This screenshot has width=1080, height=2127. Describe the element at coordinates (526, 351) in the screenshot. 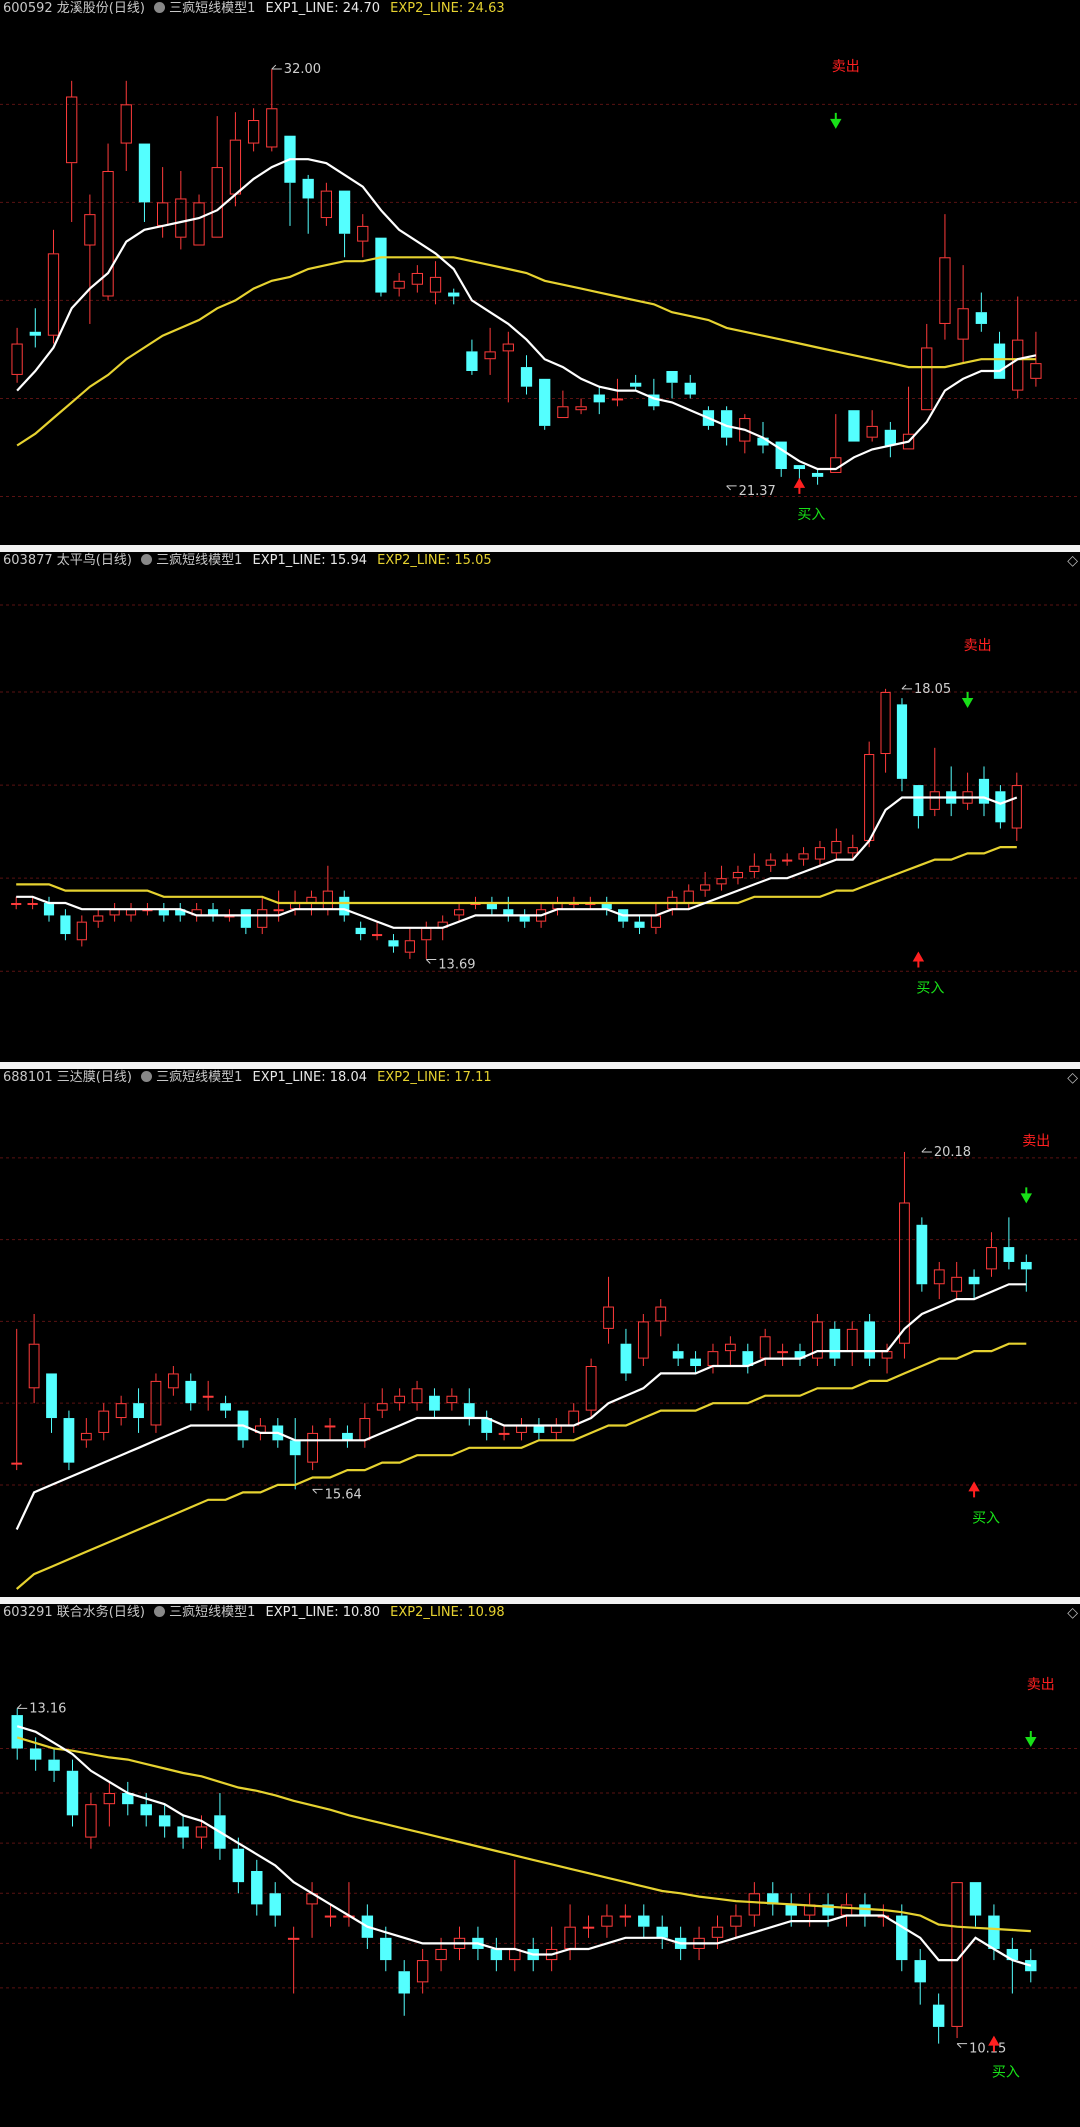

I see `exp2-line` at that location.